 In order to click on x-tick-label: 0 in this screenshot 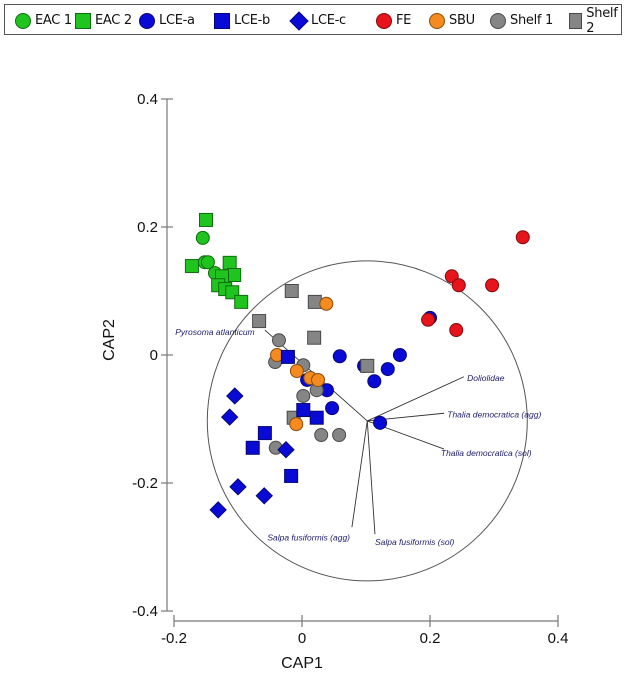, I will do `click(302, 638)`.